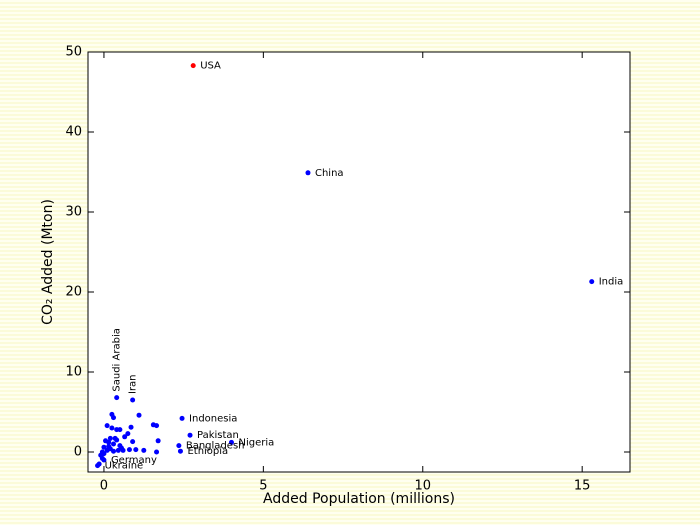 The height and width of the screenshot is (525, 700). I want to click on point-label: India, so click(611, 282).